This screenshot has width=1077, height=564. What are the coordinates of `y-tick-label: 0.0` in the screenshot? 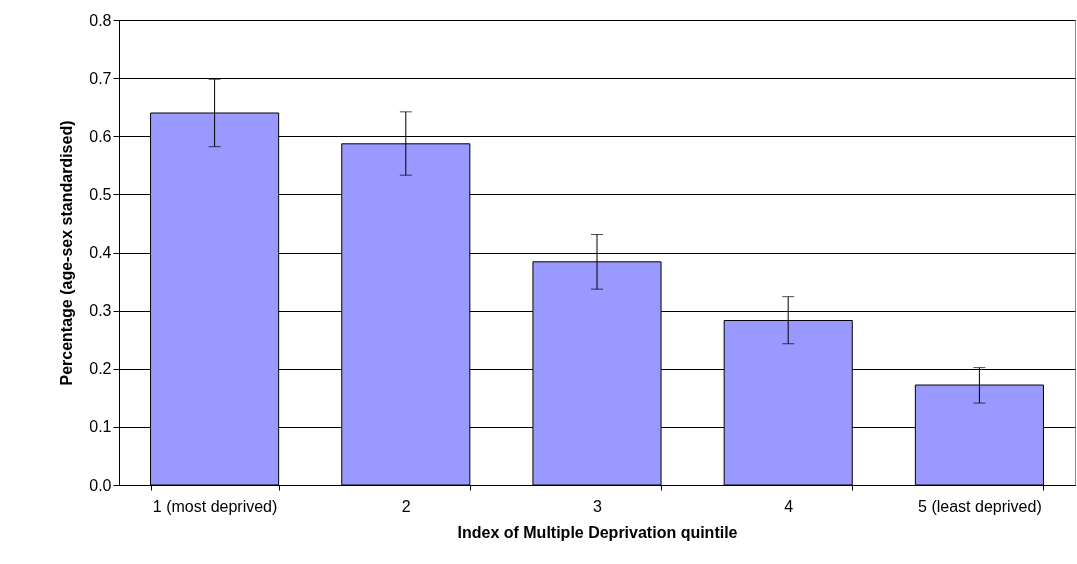 It's located at (100, 485).